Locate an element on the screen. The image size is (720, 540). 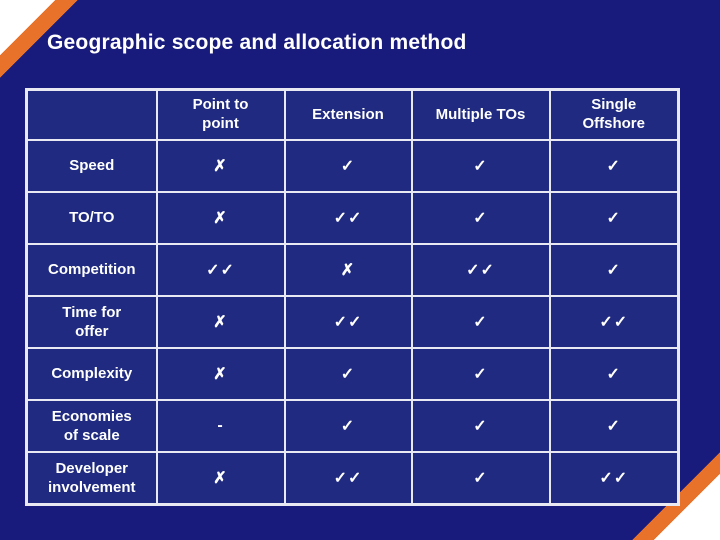
table-row: TO/TO ✗ ✓✓ ✓ ✓ is located at coordinates (352, 218).